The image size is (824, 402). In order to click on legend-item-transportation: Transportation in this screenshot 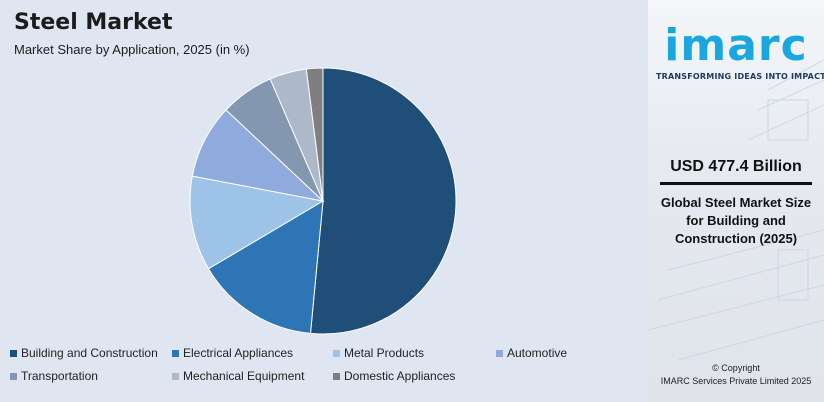, I will do `click(54, 376)`.